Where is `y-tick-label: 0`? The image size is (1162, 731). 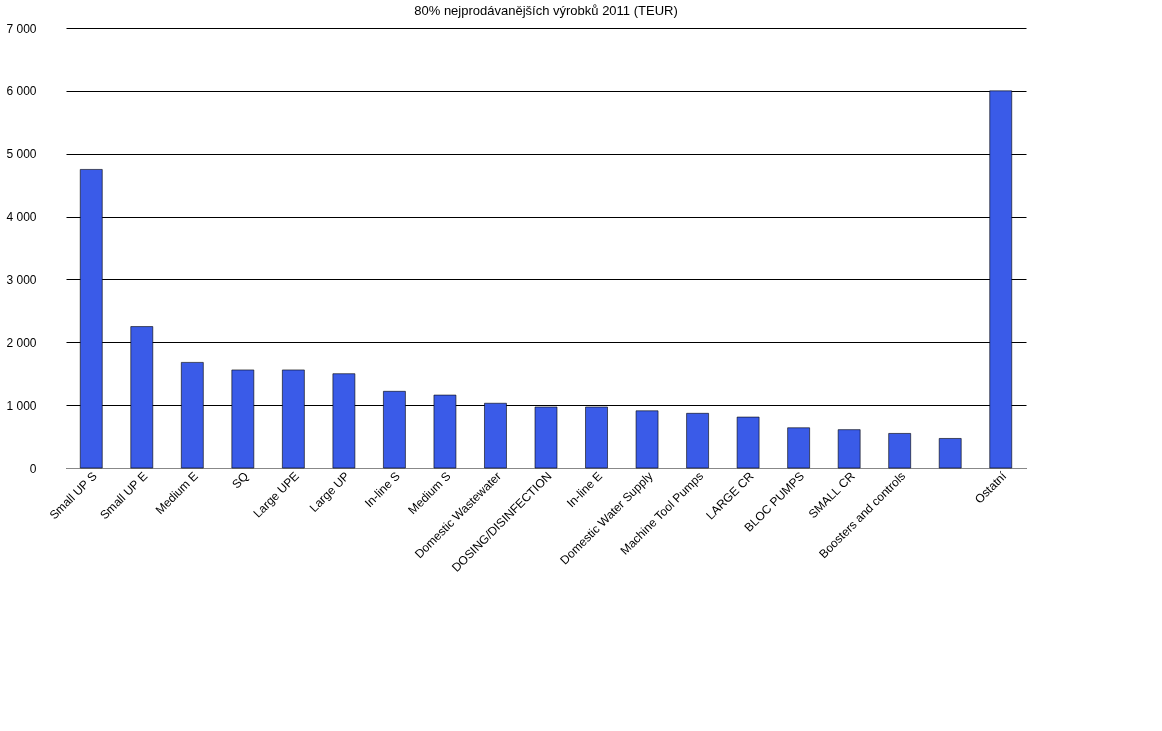 y-tick-label: 0 is located at coordinates (33, 468).